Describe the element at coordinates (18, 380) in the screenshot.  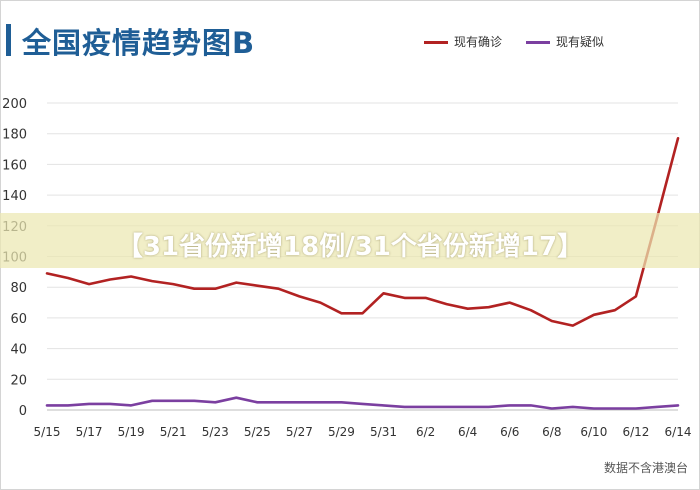
I see `y-tick-label-20: 20` at that location.